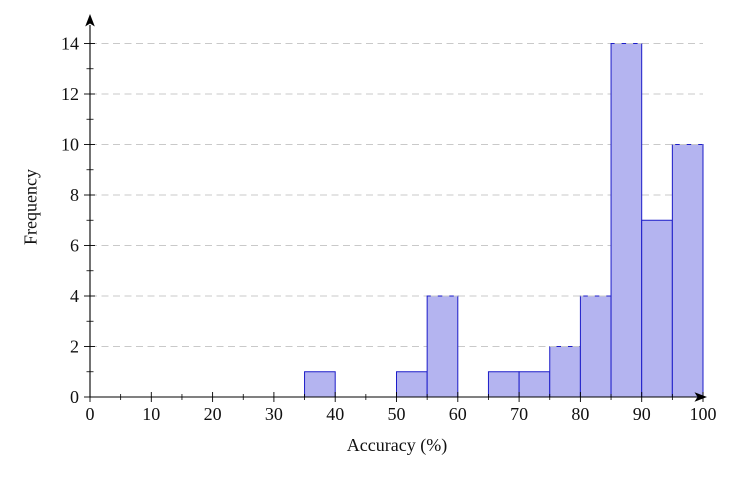  What do you see at coordinates (90, 20) in the screenshot?
I see `y-axis-arrowhead-icon` at bounding box center [90, 20].